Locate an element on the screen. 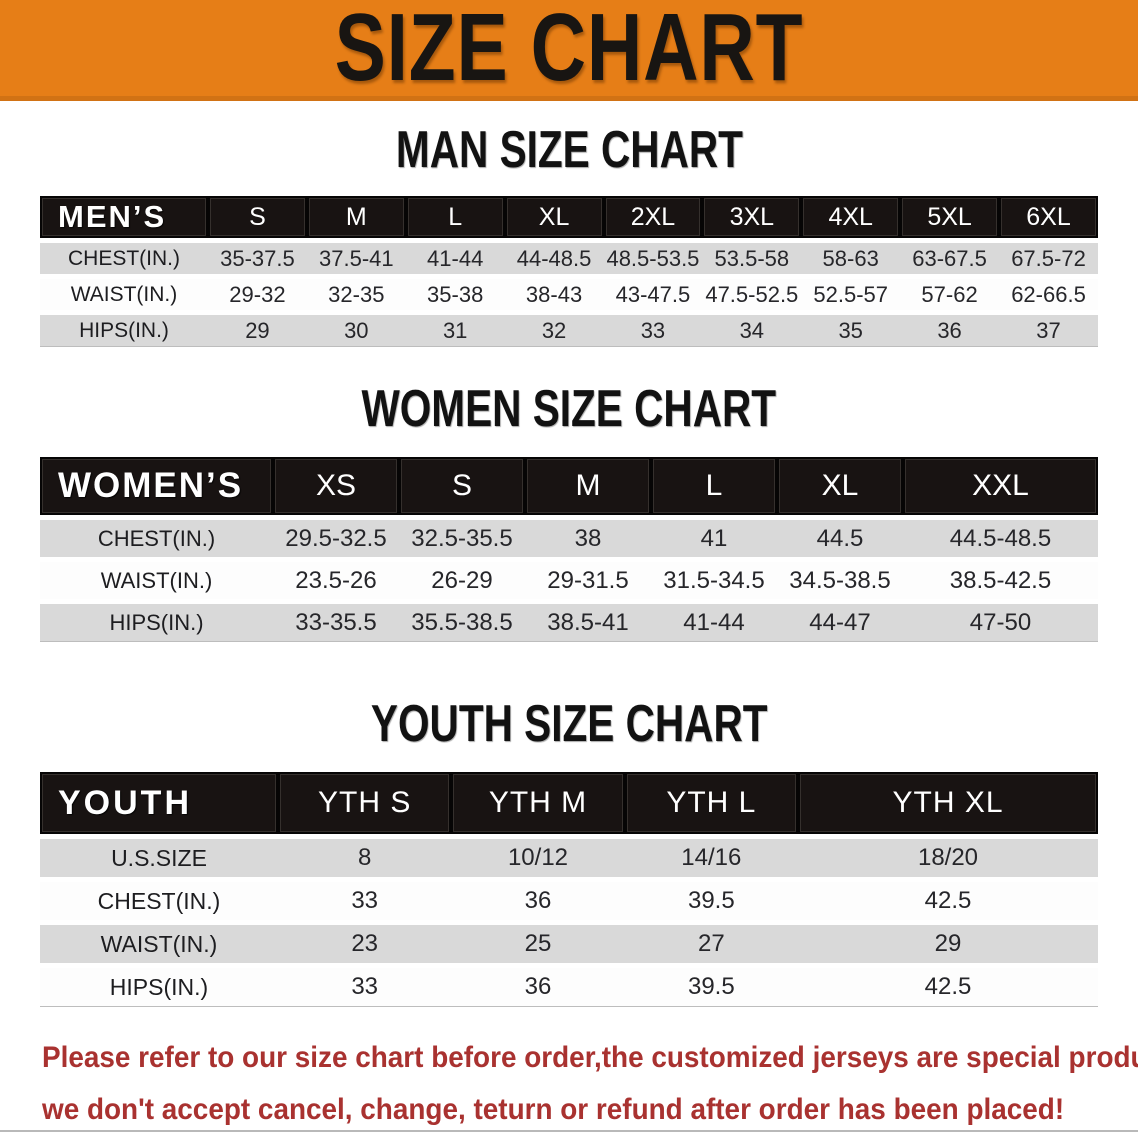 This screenshot has width=1138, height=1132. men-section-heading: MAN SIZE CHART is located at coordinates (569, 150).